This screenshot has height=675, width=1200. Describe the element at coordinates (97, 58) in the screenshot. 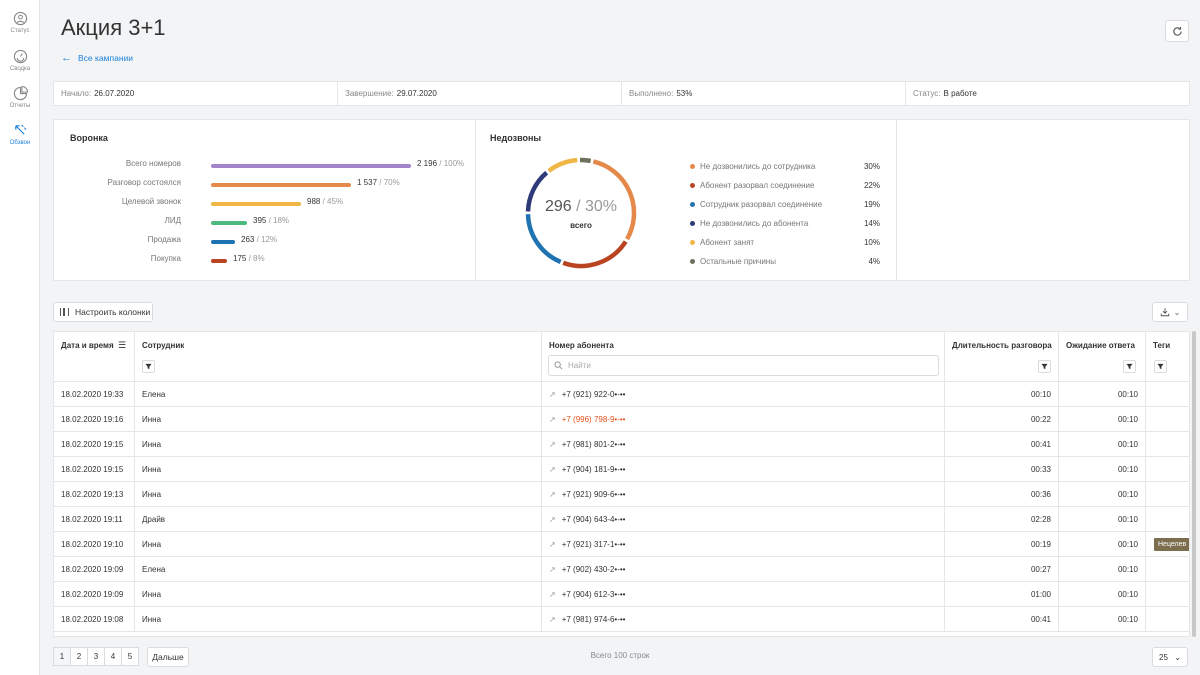

I see `back-link: ← Все кампании` at that location.